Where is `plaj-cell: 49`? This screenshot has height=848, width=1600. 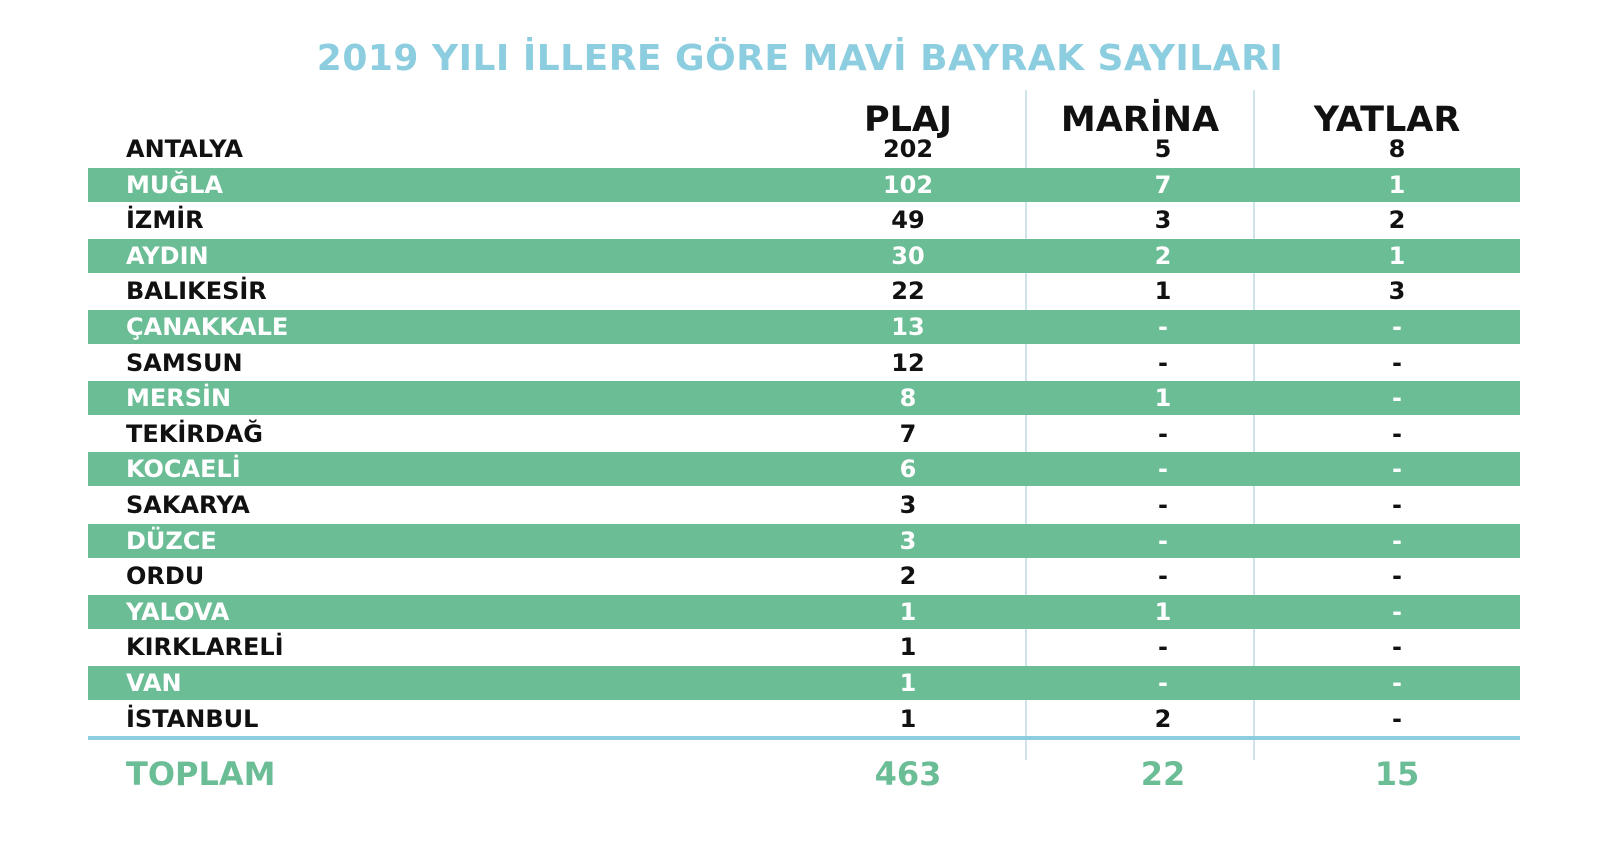 plaj-cell: 49 is located at coordinates (908, 220).